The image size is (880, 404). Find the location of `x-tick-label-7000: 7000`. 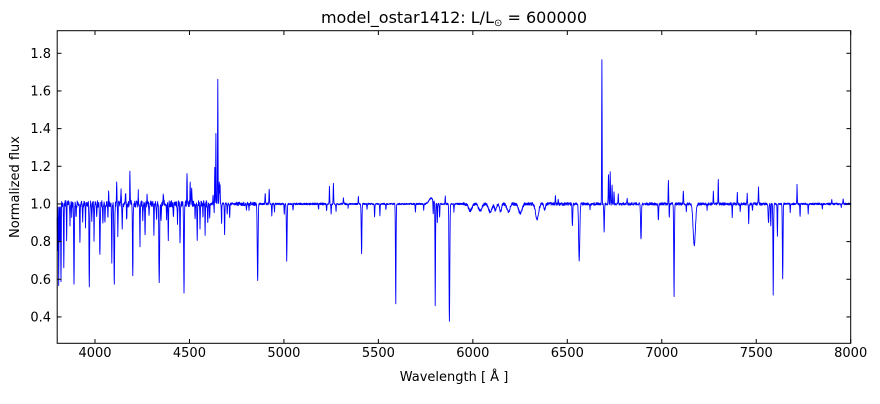

x-tick-label-7000: 7000 is located at coordinates (661, 353).